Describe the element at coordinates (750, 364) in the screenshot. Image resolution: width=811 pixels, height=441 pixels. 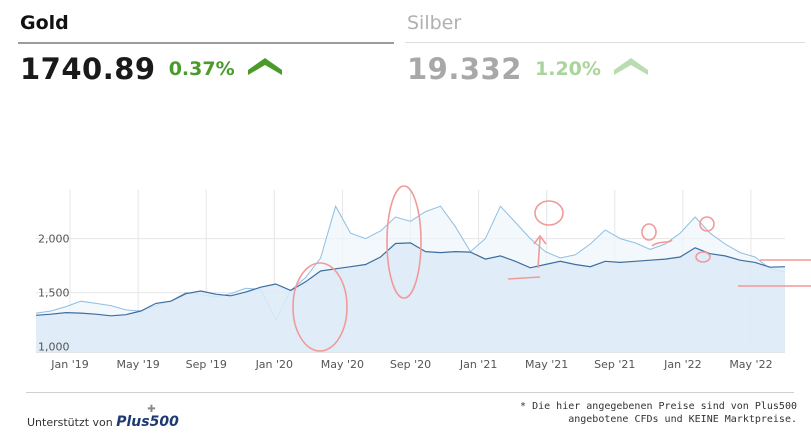
I see `x-tick-label-10: May '22` at that location.